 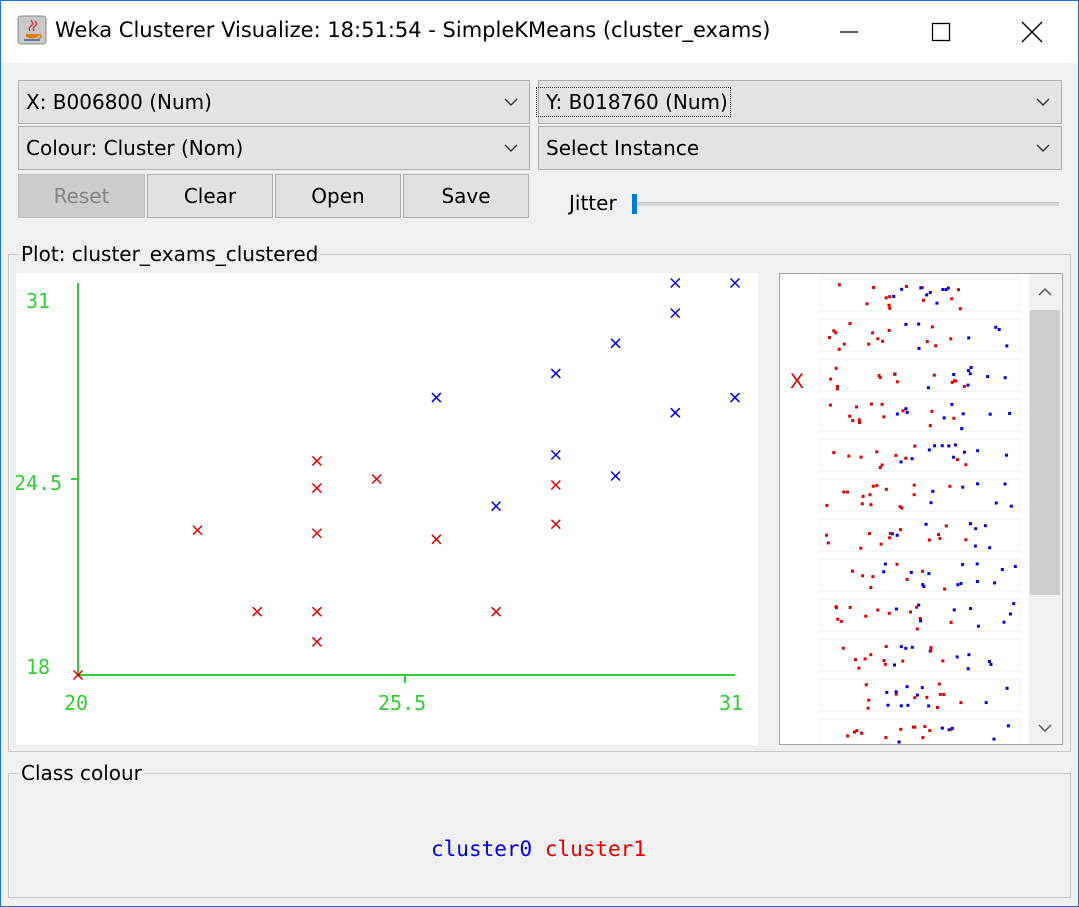 I want to click on class-colour-item: cluster1, so click(x=595, y=849).